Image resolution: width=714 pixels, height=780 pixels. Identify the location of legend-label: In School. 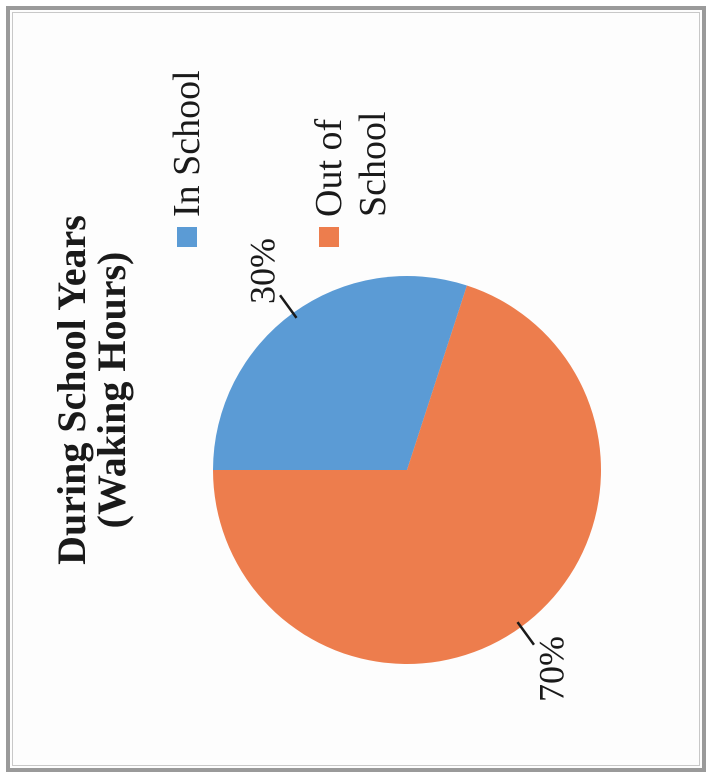
(187, 143).